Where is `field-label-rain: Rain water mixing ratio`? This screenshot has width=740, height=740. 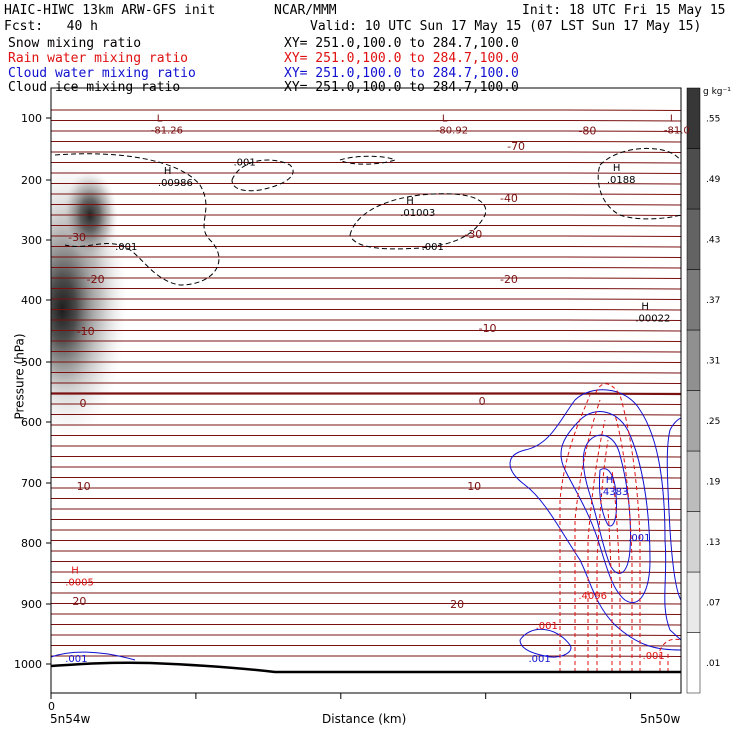 field-label-rain: Rain water mixing ratio is located at coordinates (98, 58).